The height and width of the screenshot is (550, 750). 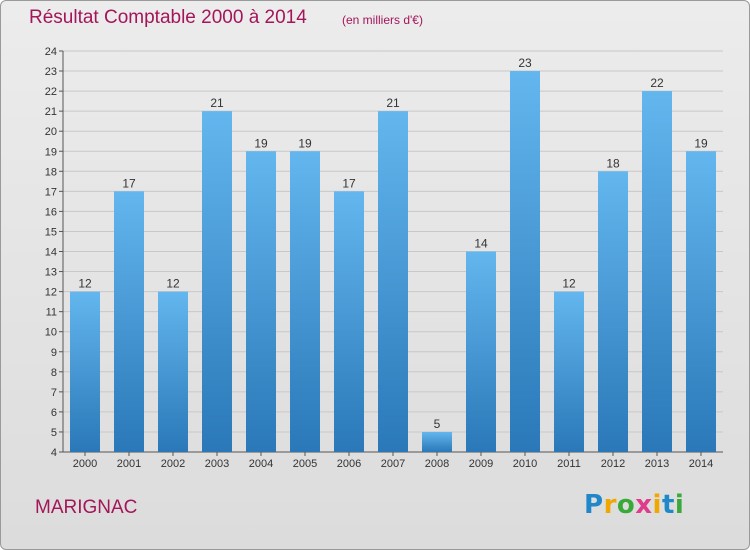 What do you see at coordinates (51, 273) in the screenshot?
I see `y-tick-label: 13` at bounding box center [51, 273].